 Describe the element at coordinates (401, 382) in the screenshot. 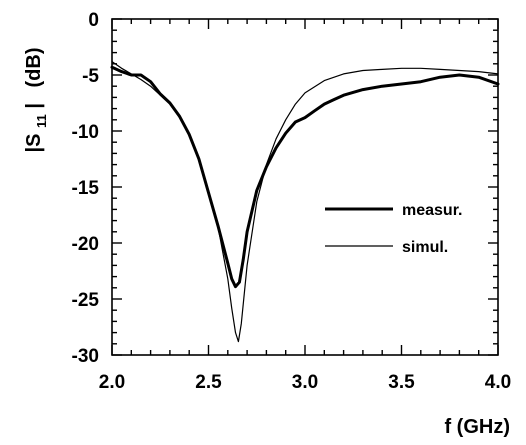

I see `x-tick-label: 3.5` at that location.